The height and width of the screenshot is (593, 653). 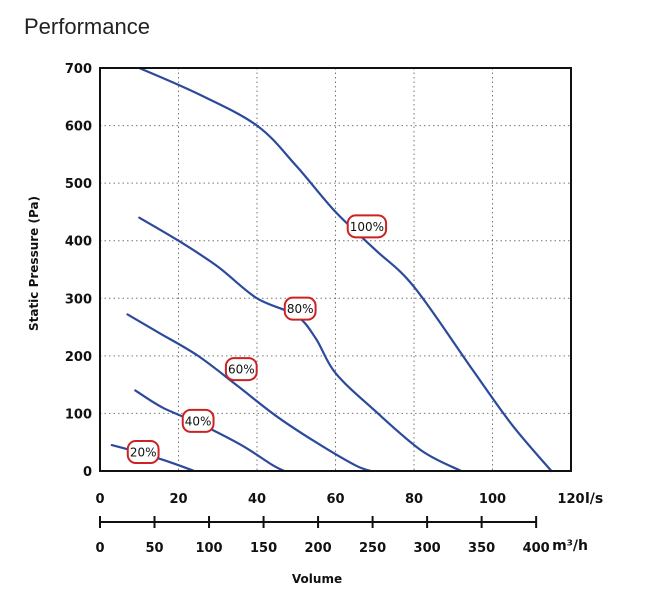 I want to click on x-axis-title: Volume, so click(x=317, y=579).